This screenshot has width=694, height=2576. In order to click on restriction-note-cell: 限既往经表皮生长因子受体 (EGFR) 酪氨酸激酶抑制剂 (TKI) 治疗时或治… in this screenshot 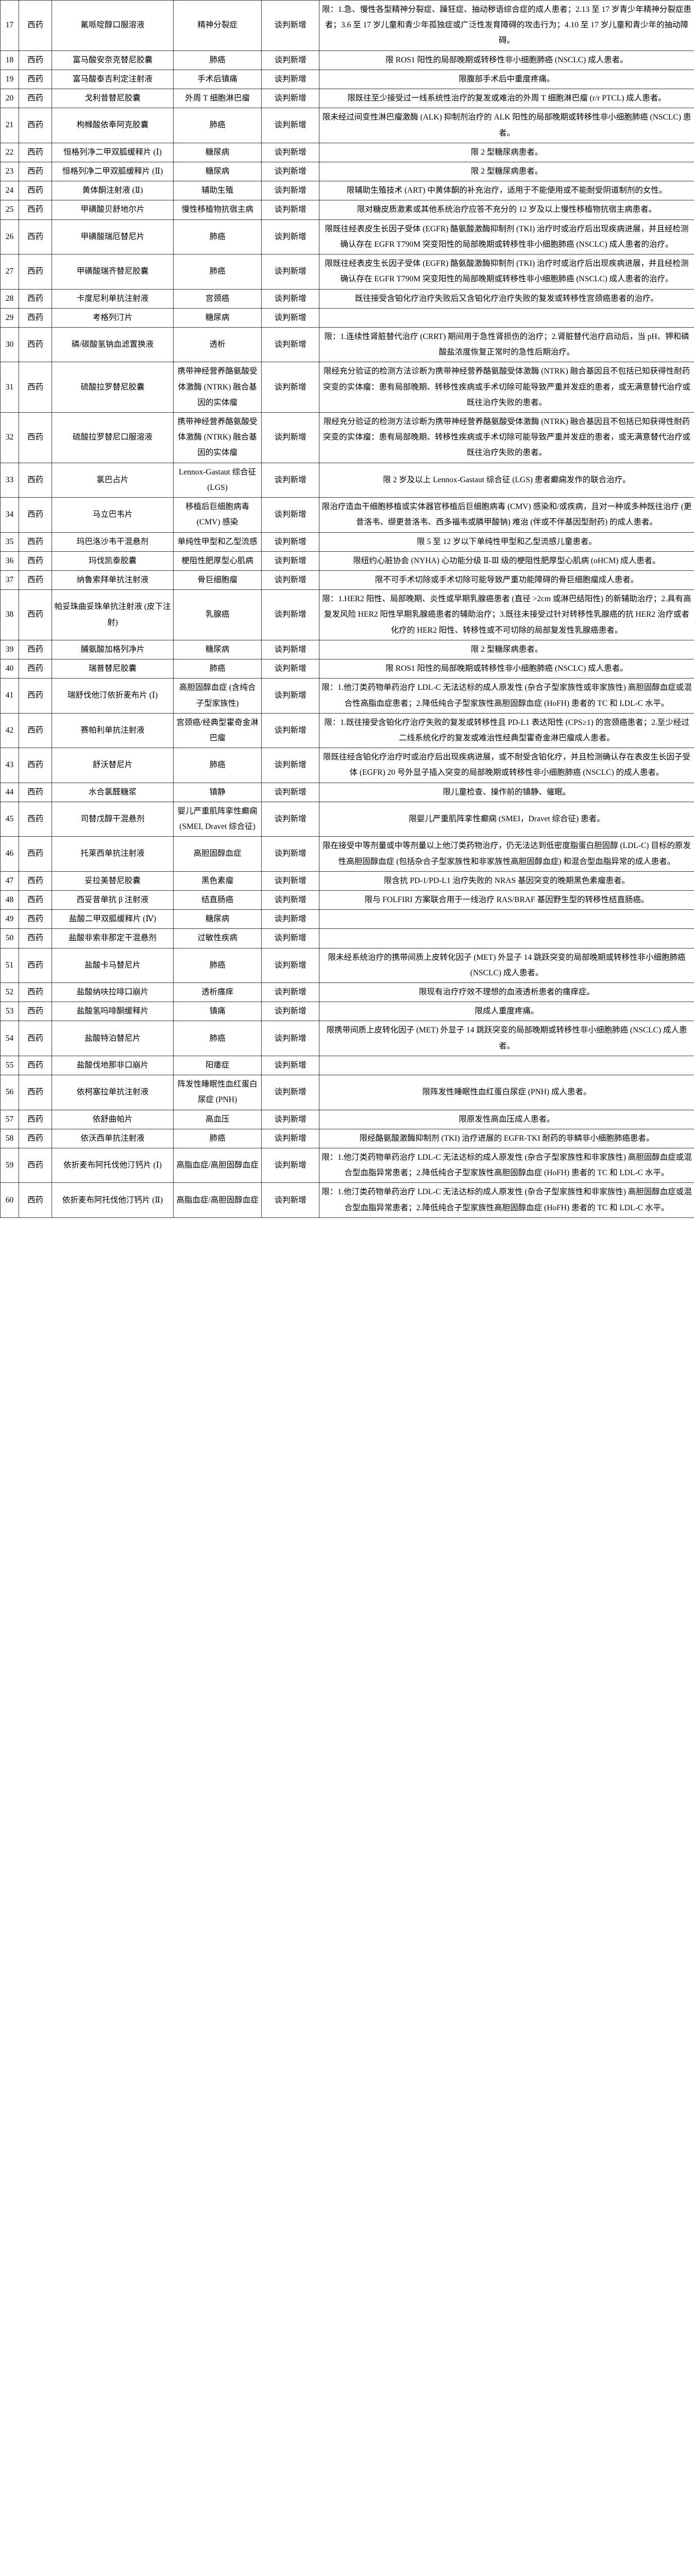, I will do `click(506, 237)`.